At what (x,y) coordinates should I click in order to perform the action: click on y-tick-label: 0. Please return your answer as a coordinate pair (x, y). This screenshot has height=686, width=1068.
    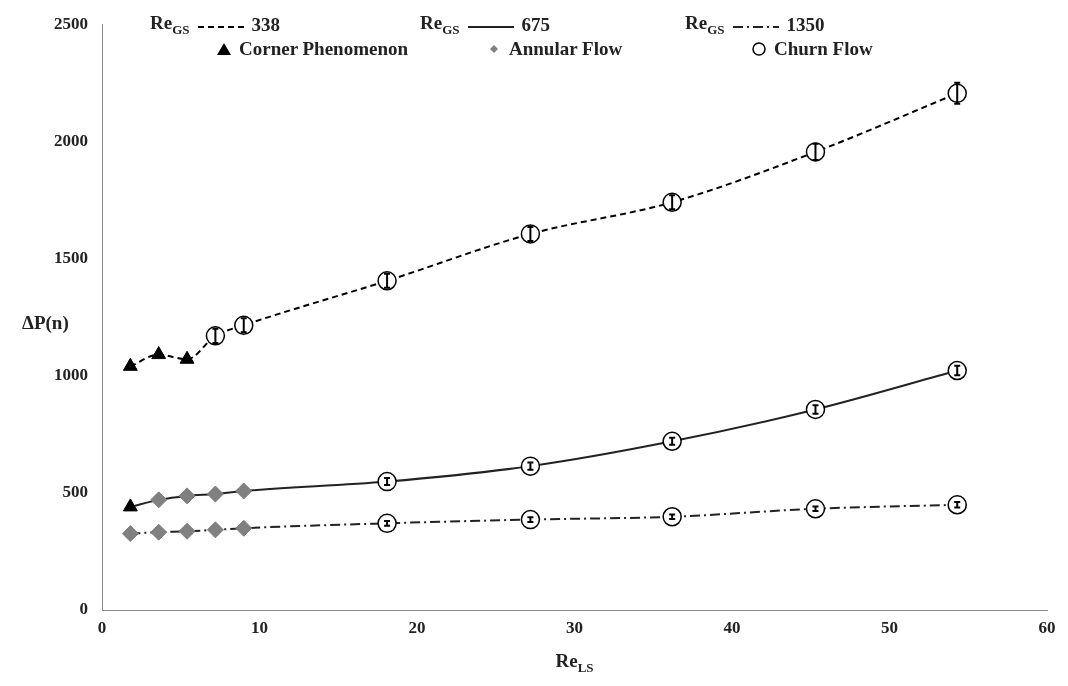
    Looking at the image, I should click on (83, 609).